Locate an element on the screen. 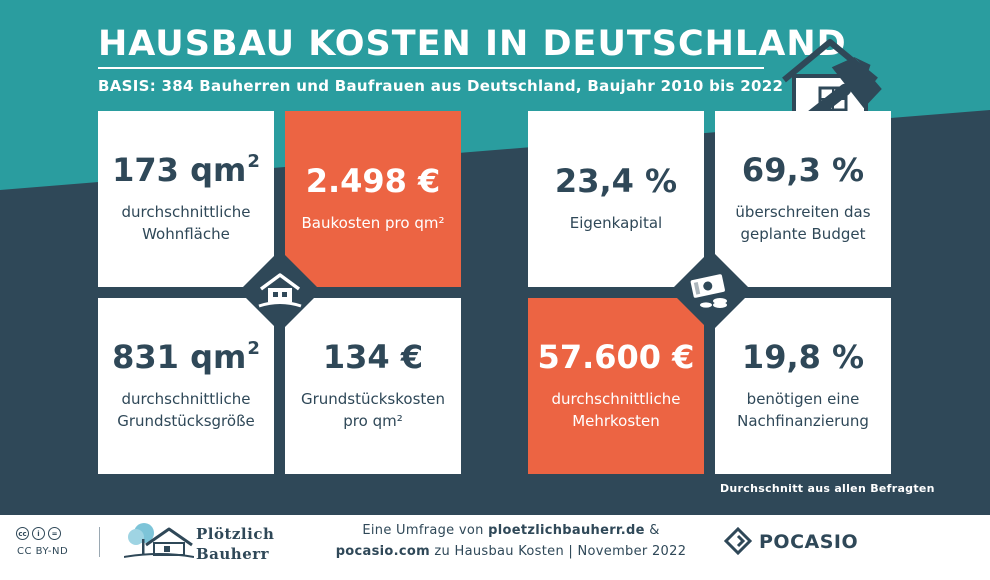 This screenshot has width=990, height=580. footnote: Durchschnitt aus allen Befragten is located at coordinates (827, 488).